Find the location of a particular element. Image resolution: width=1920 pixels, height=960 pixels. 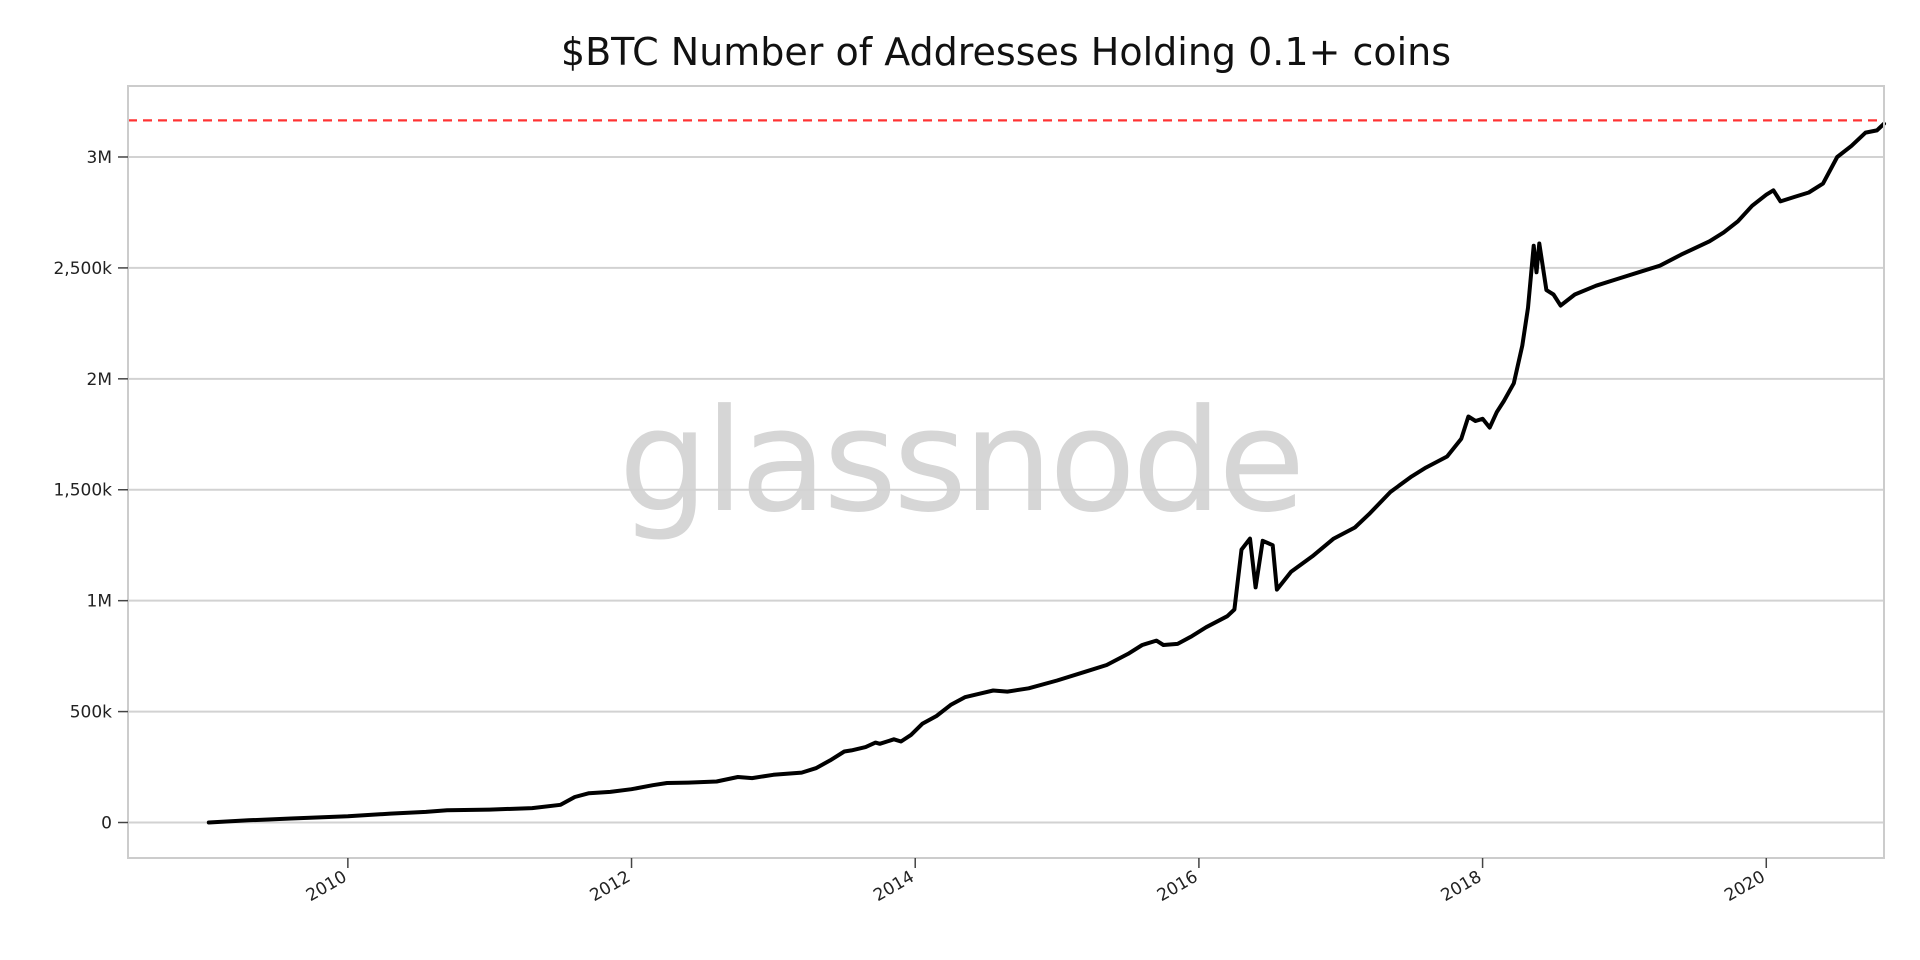

y-tick-label: 2,500k is located at coordinates (82, 269).